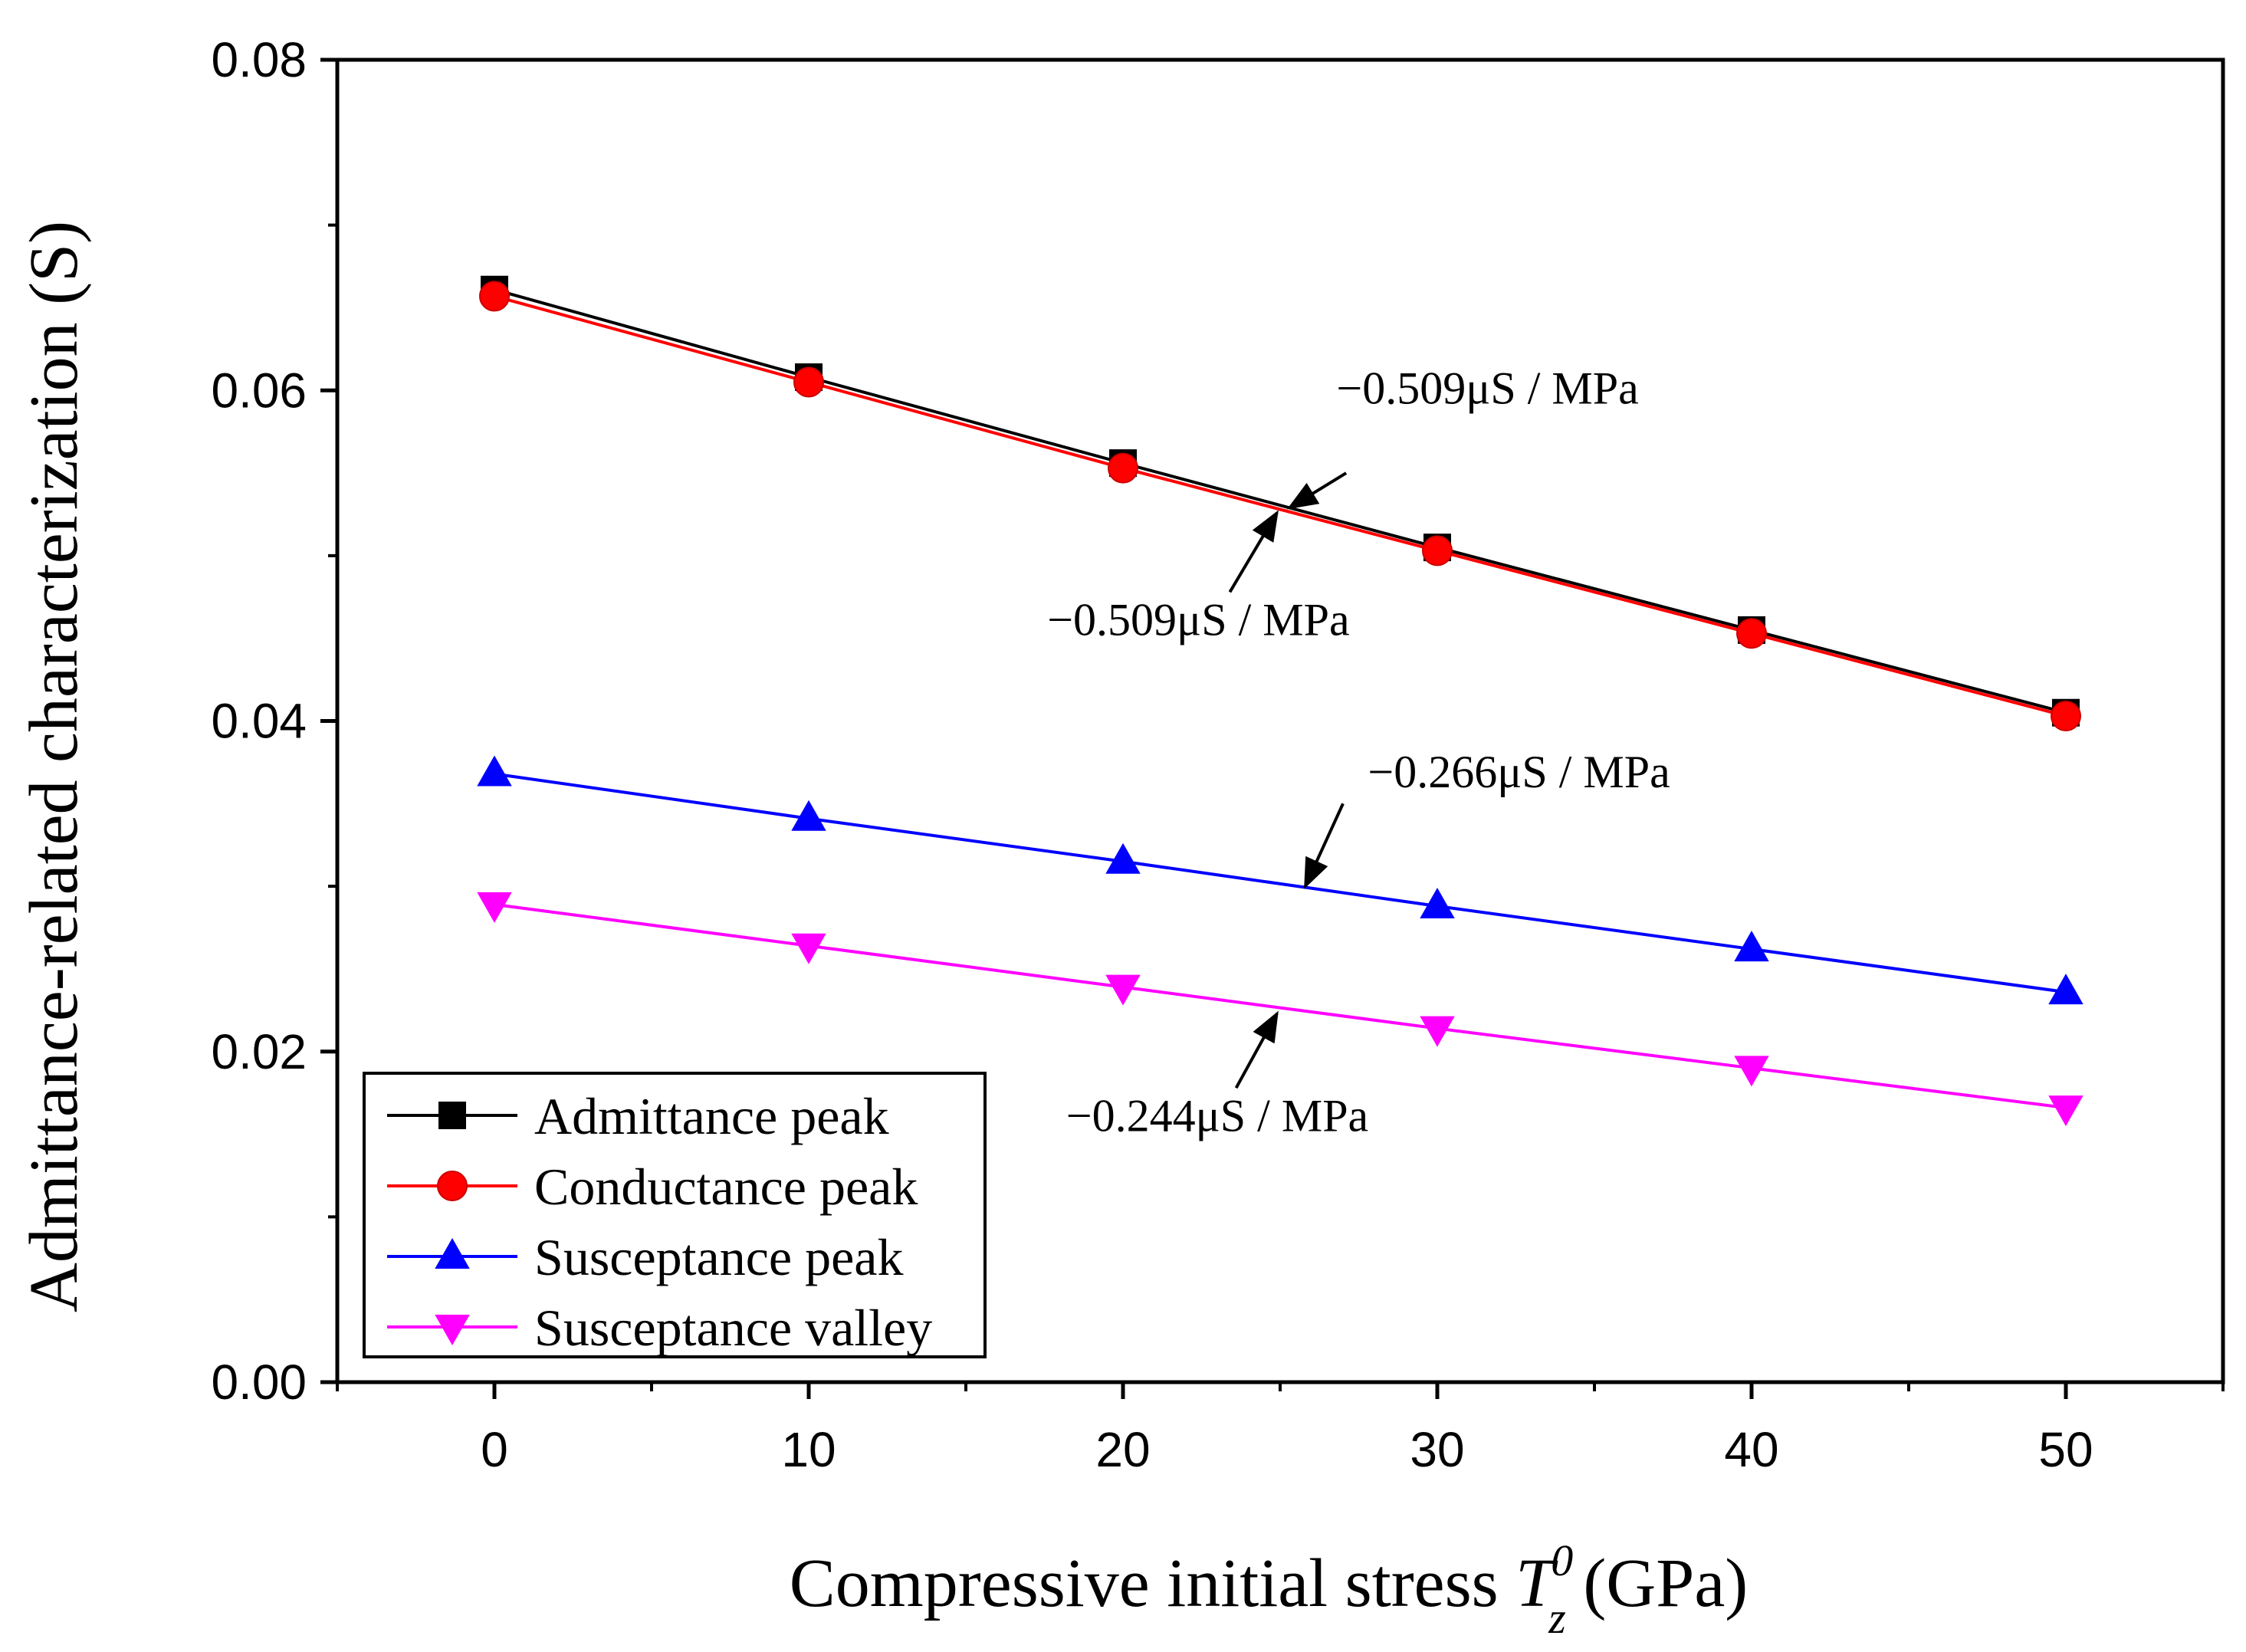 The width and height of the screenshot is (2246, 1652). I want to click on y-tick-label: 0.00, so click(259, 1382).